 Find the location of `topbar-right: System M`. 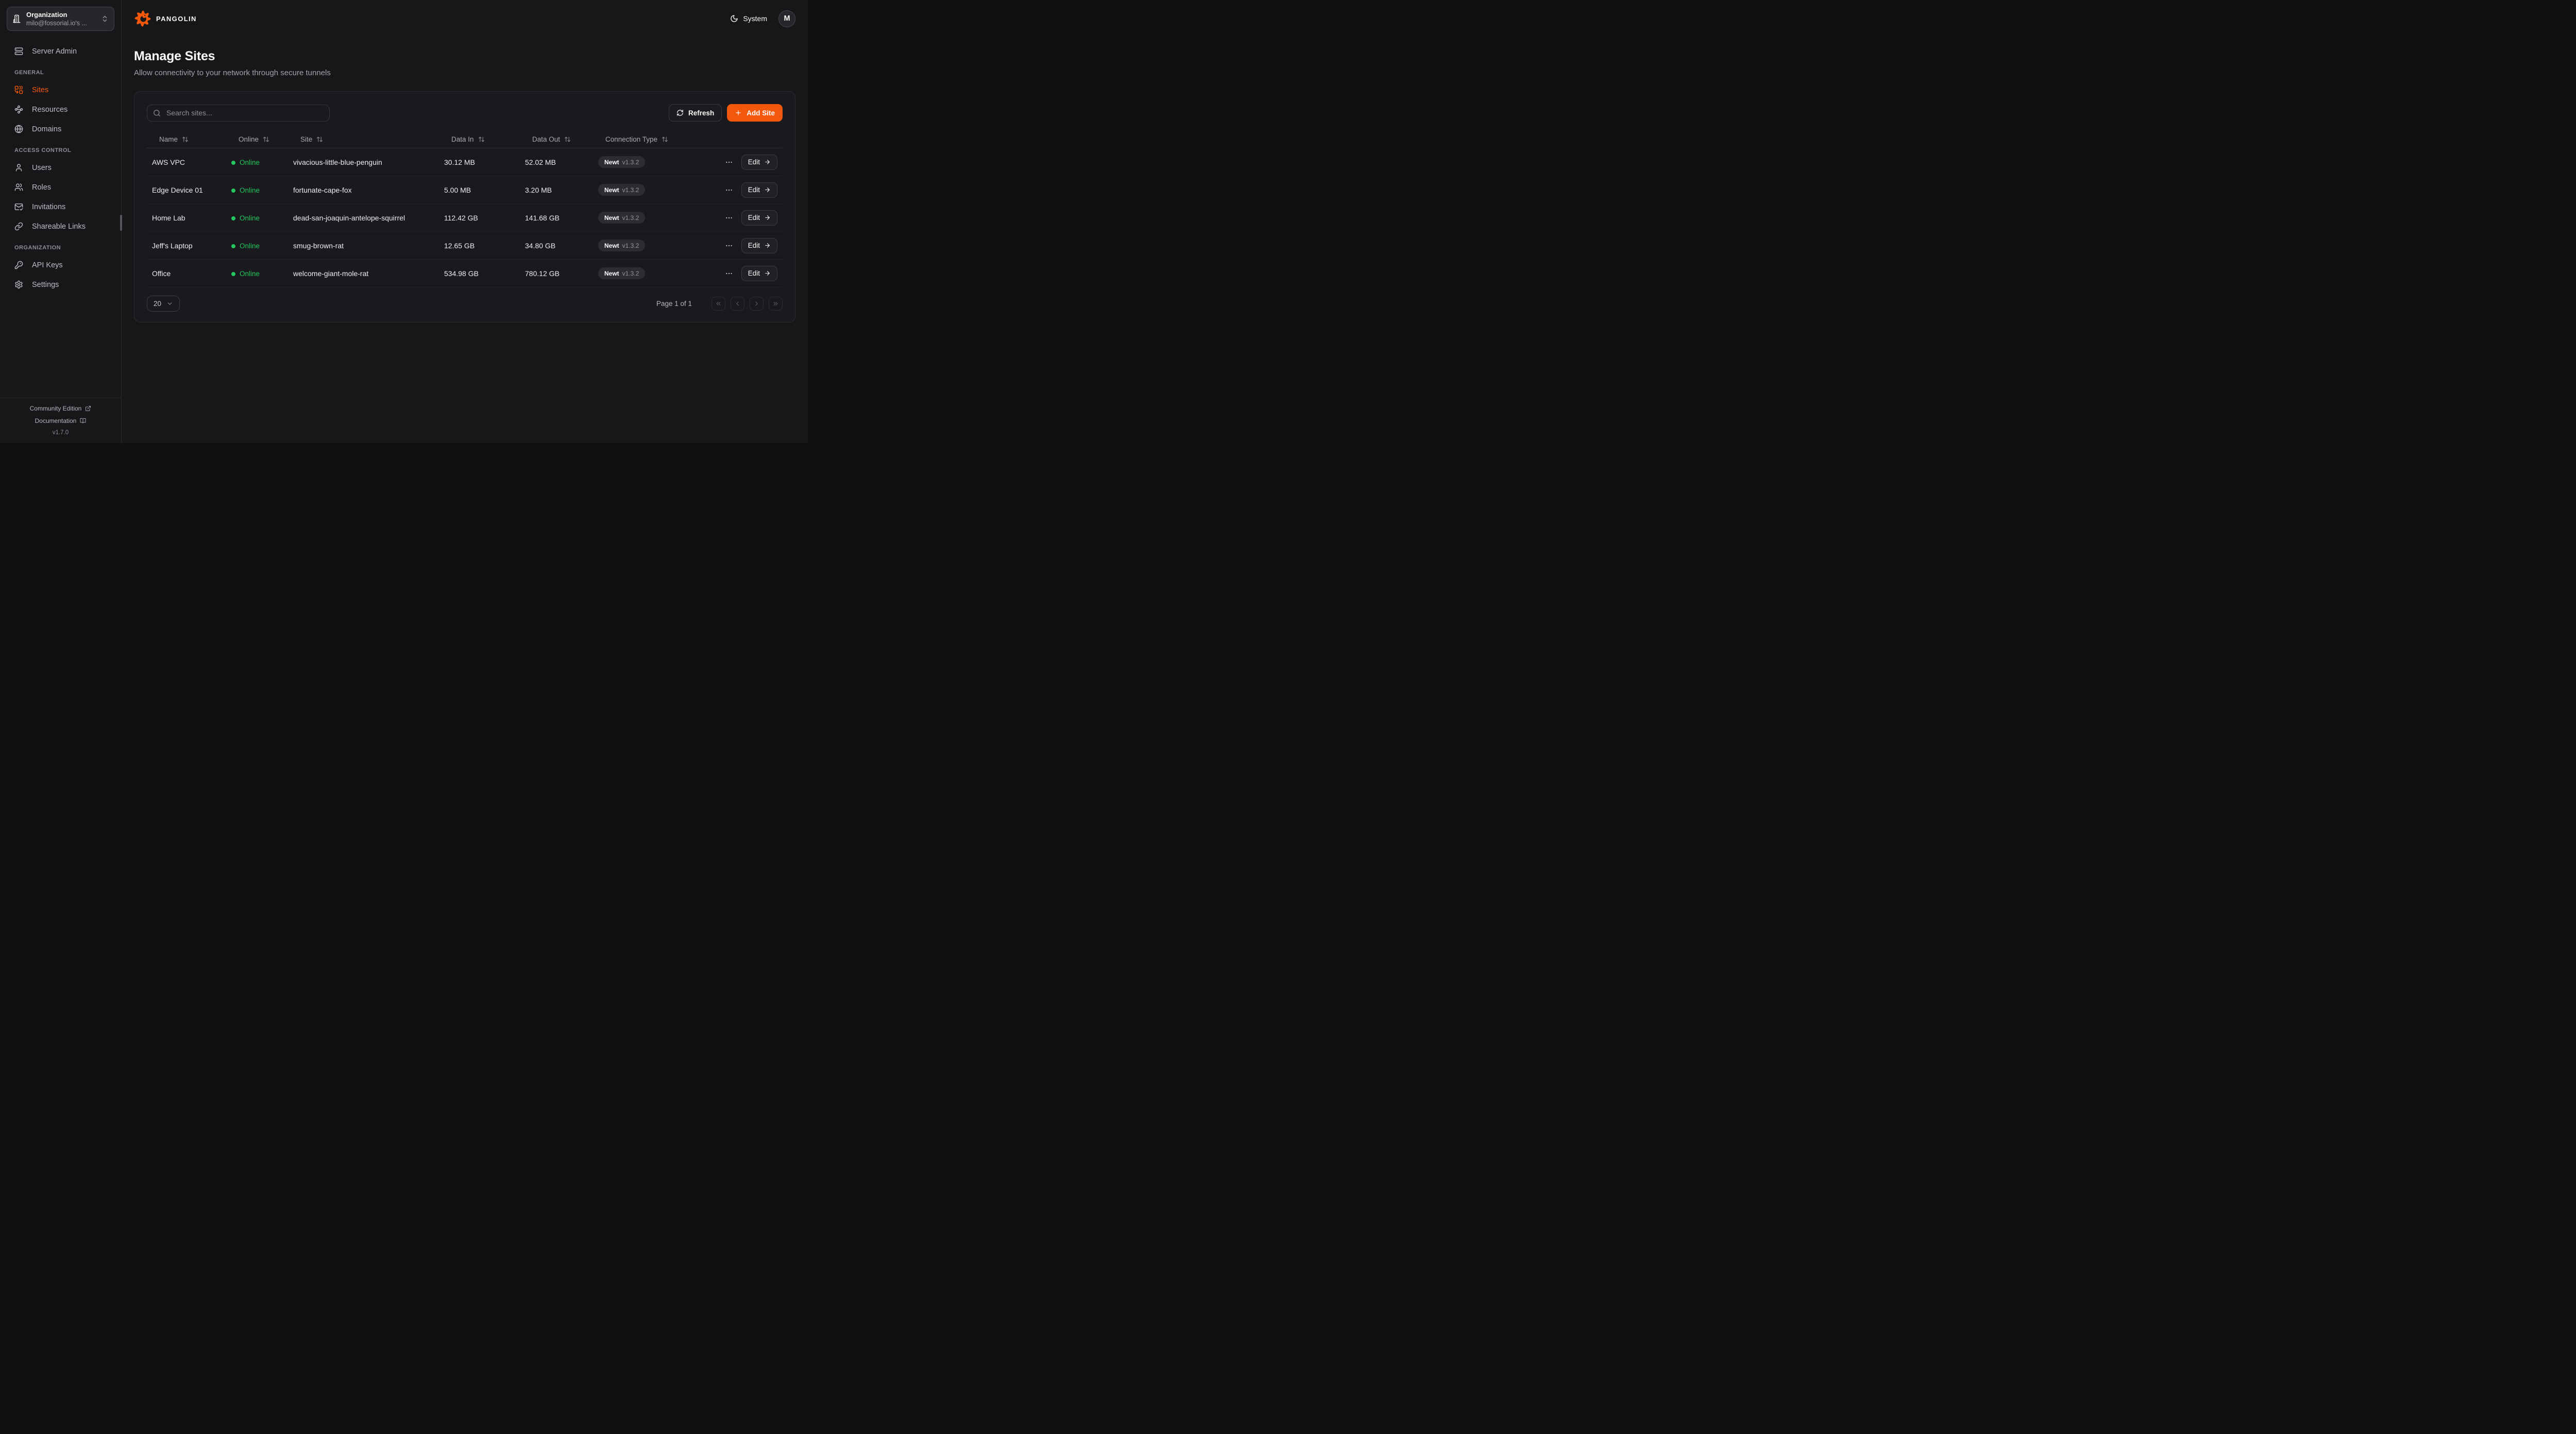

topbar-right: System M is located at coordinates (762, 18).